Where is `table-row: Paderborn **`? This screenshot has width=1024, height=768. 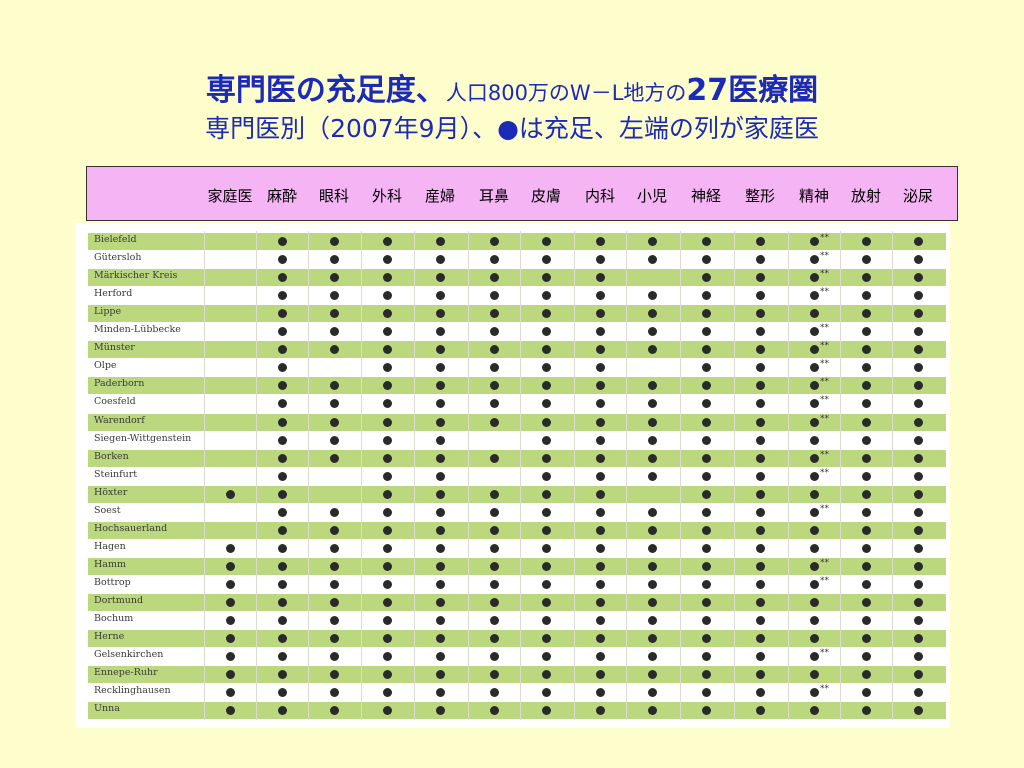
table-row: Paderborn ** is located at coordinates (517, 386).